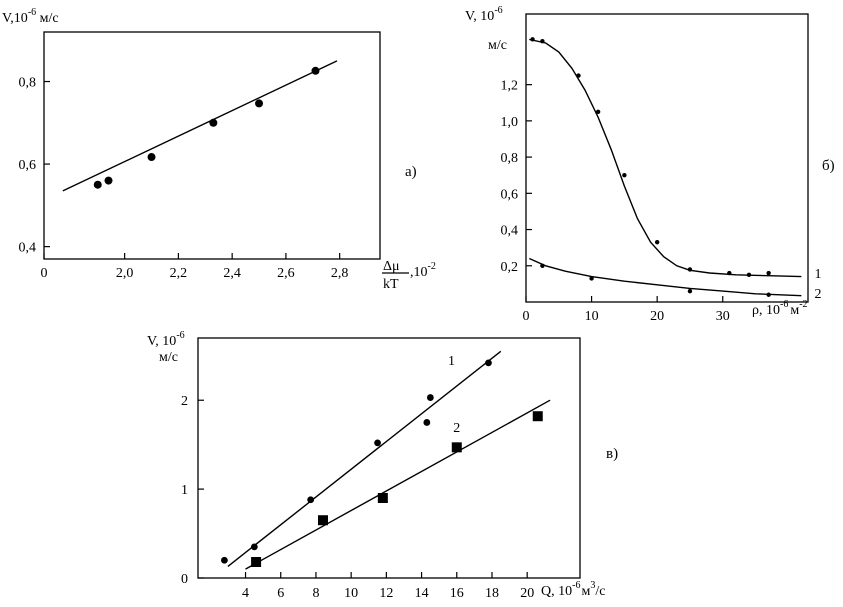 Image resolution: width=843 pixels, height=607 pixels. Describe the element at coordinates (232, 273) in the screenshot. I see `chart-a-x-tick-label: 2,4` at that location.